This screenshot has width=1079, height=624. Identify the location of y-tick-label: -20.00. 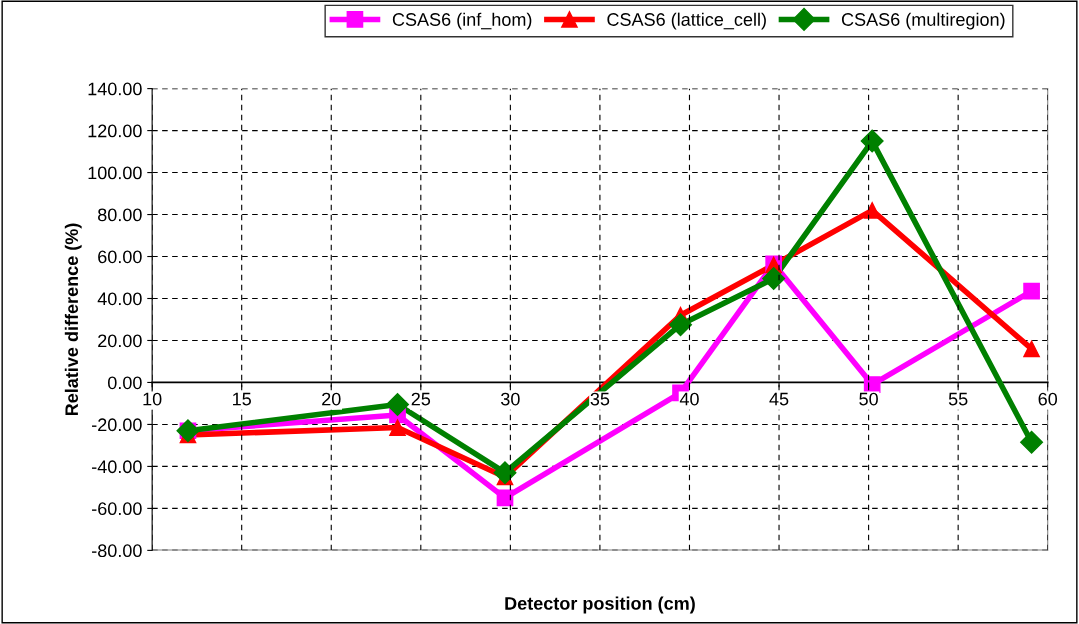
(117, 425).